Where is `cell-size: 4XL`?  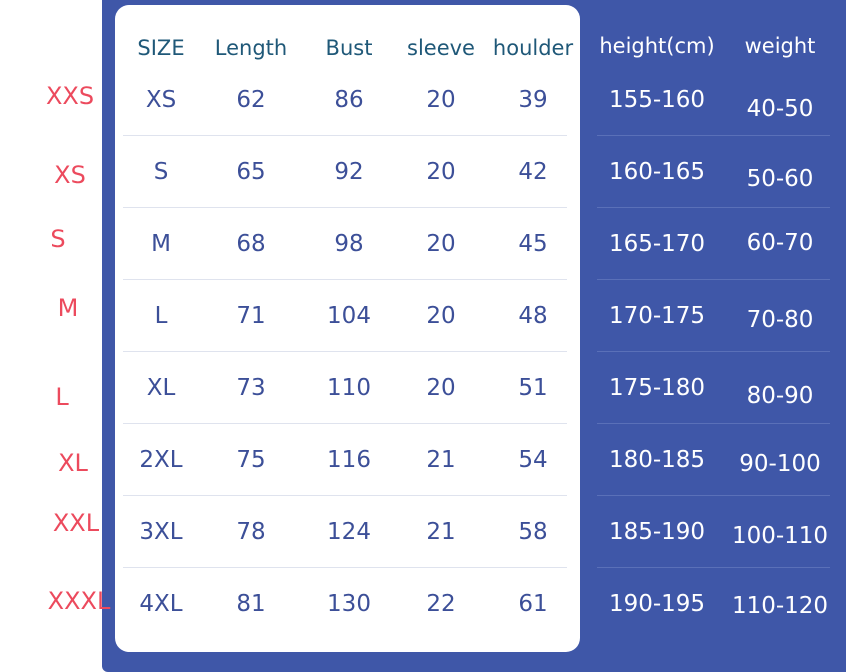 cell-size: 4XL is located at coordinates (161, 604).